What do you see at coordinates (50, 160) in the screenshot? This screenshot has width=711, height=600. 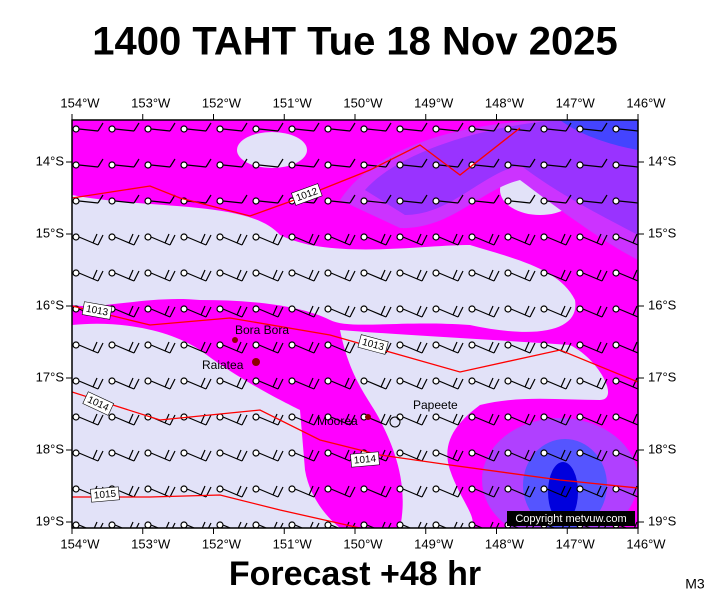 I see `latitude-label: 14°S` at bounding box center [50, 160].